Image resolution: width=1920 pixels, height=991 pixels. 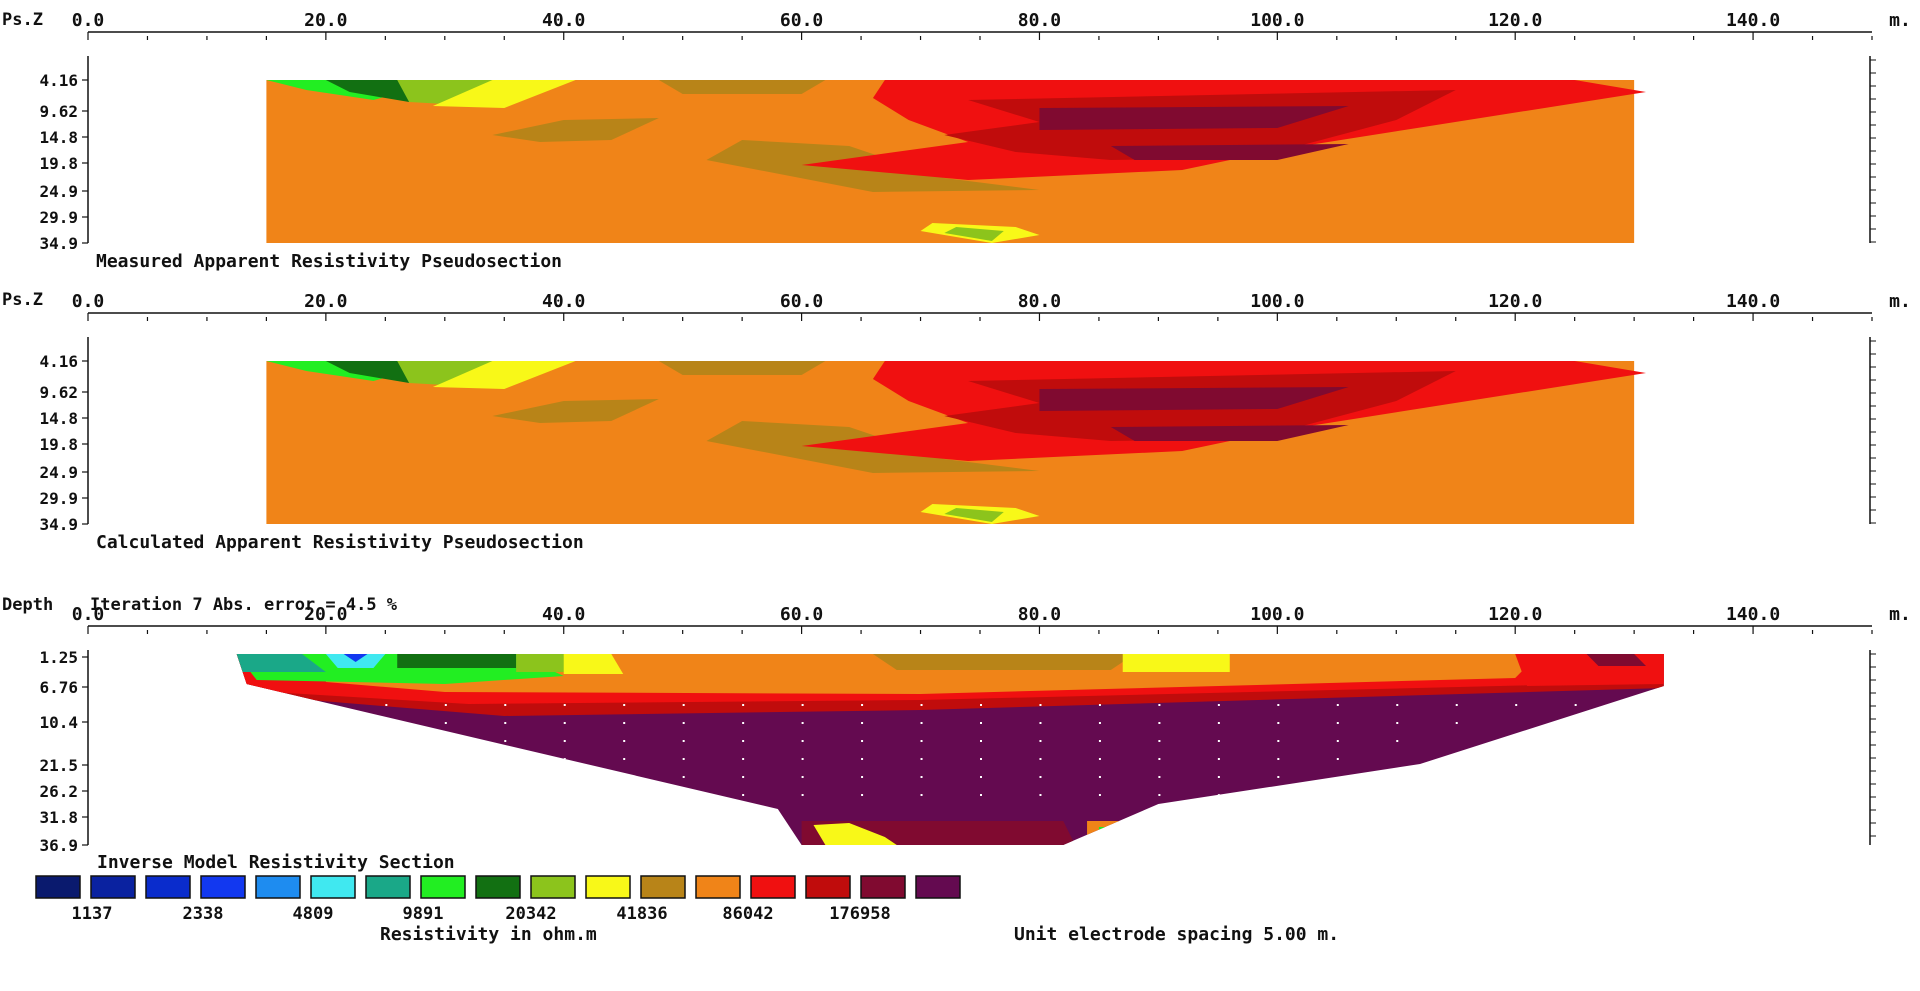 I want to click on legend-value-label: 4809, so click(x=313, y=914).